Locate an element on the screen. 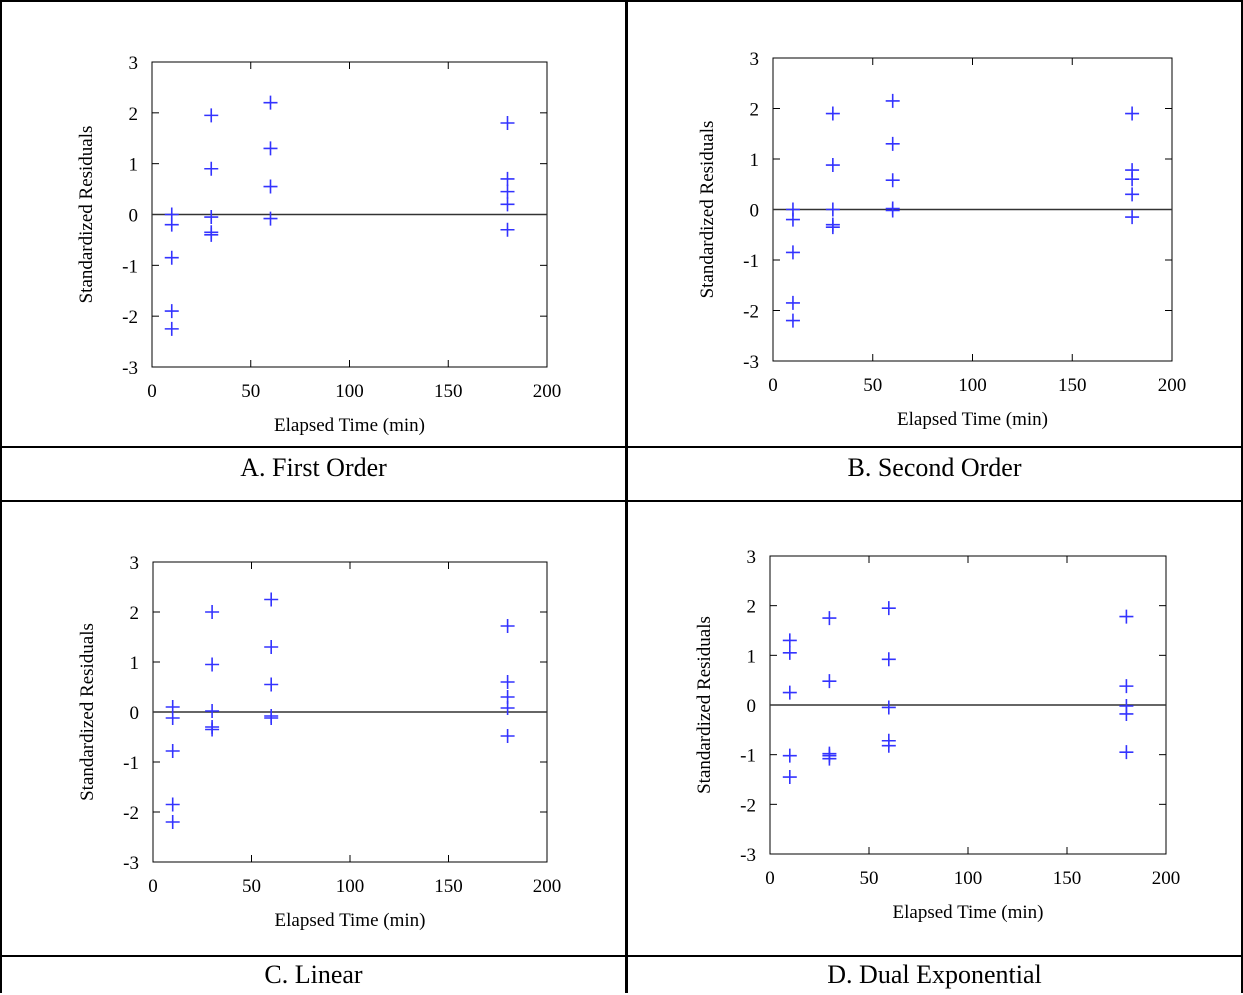 This screenshot has height=995, width=1243. caption-first-order: A. First Order is located at coordinates (313, 467).